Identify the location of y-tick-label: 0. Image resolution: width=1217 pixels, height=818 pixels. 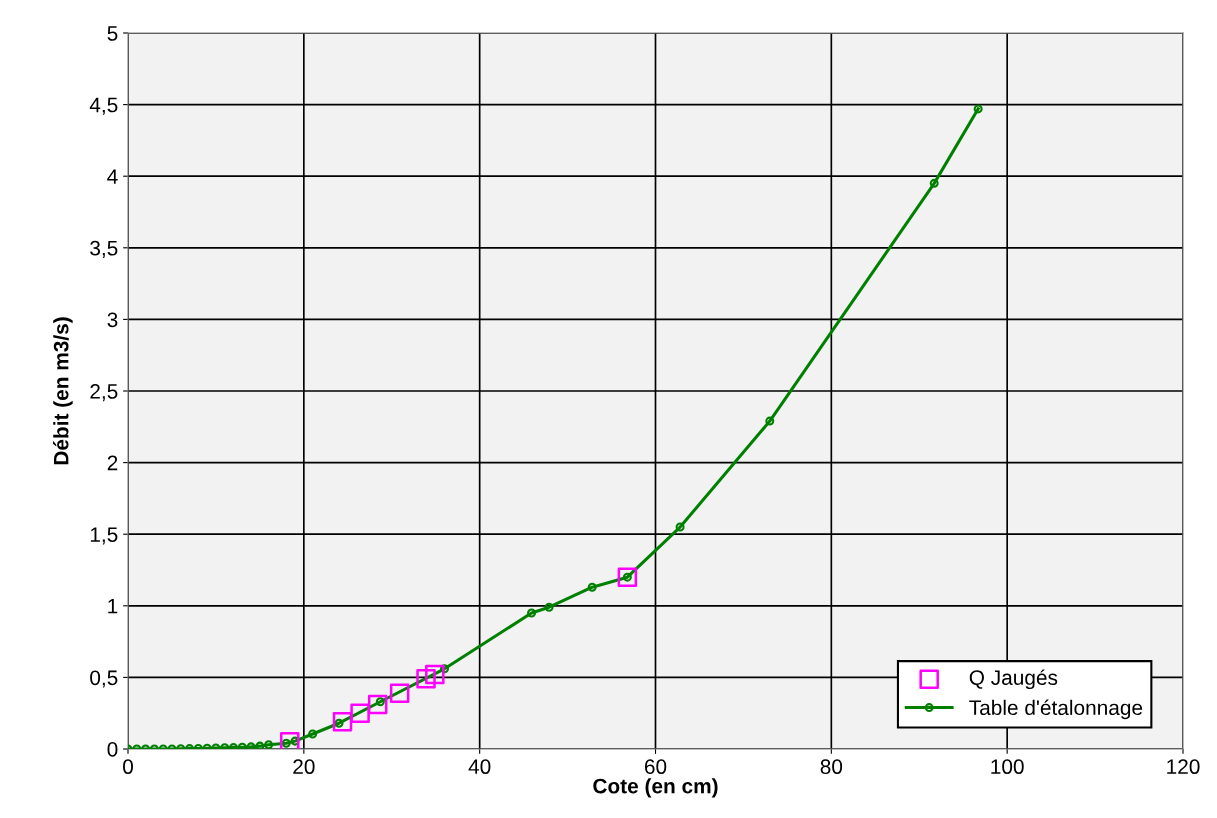
(112, 749).